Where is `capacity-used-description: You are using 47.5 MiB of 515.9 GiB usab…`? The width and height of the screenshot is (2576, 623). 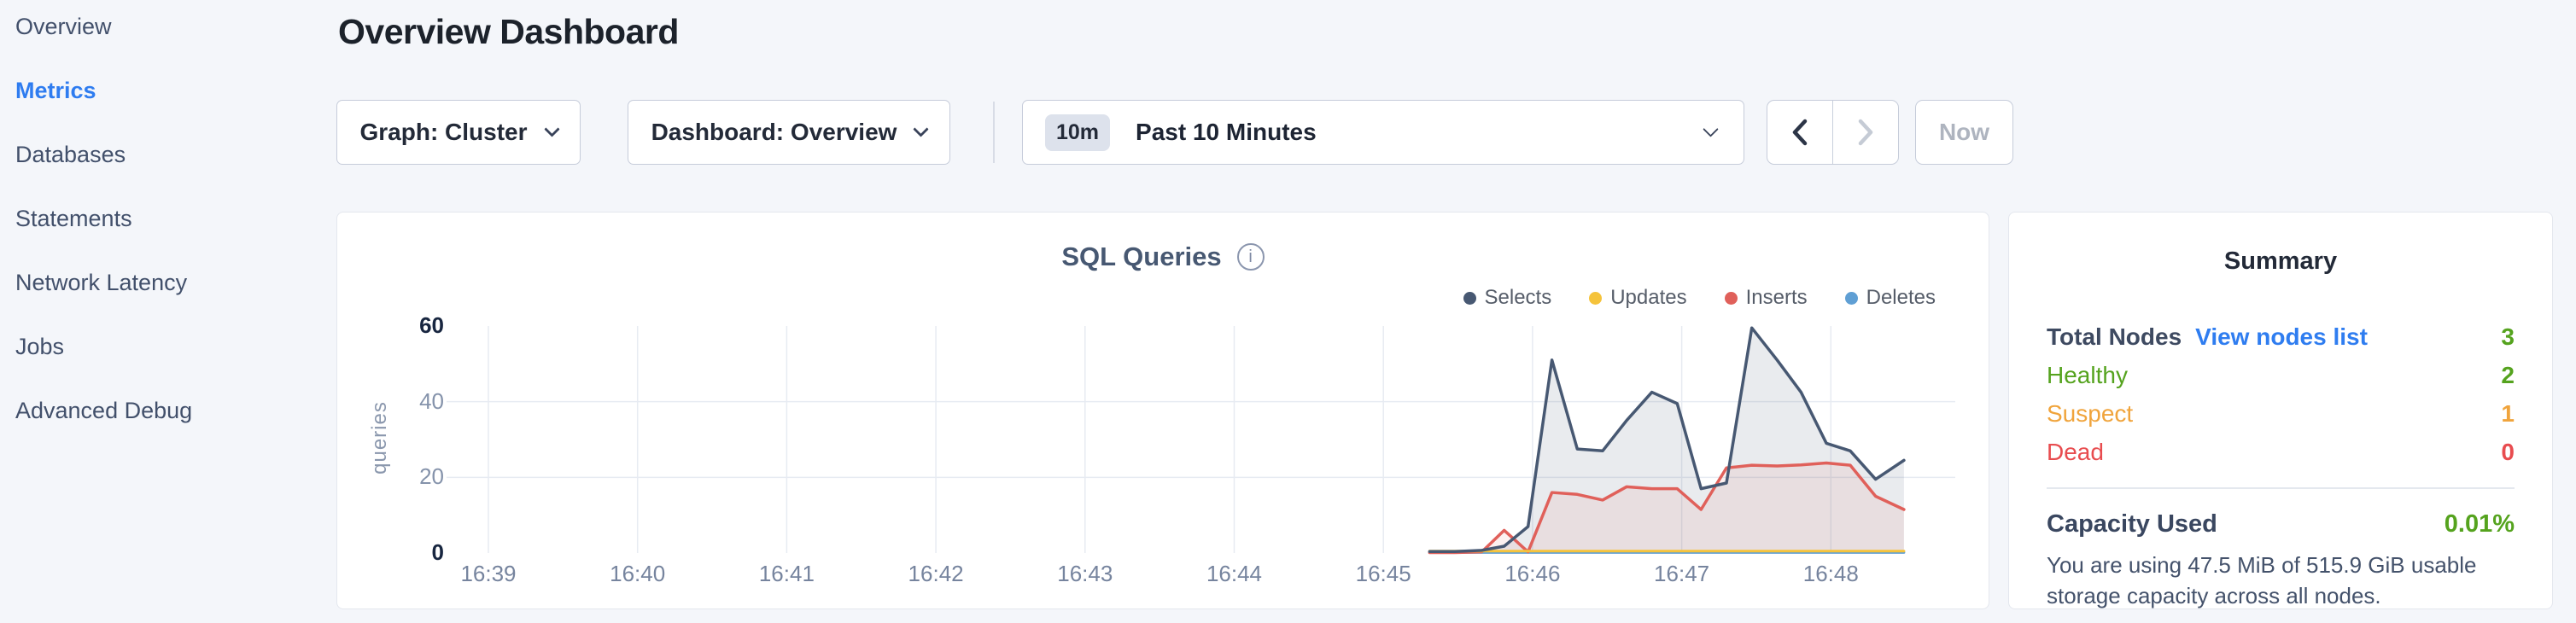 capacity-used-description: You are using 47.5 MiB of 515.9 GiB usab… is located at coordinates (2262, 580).